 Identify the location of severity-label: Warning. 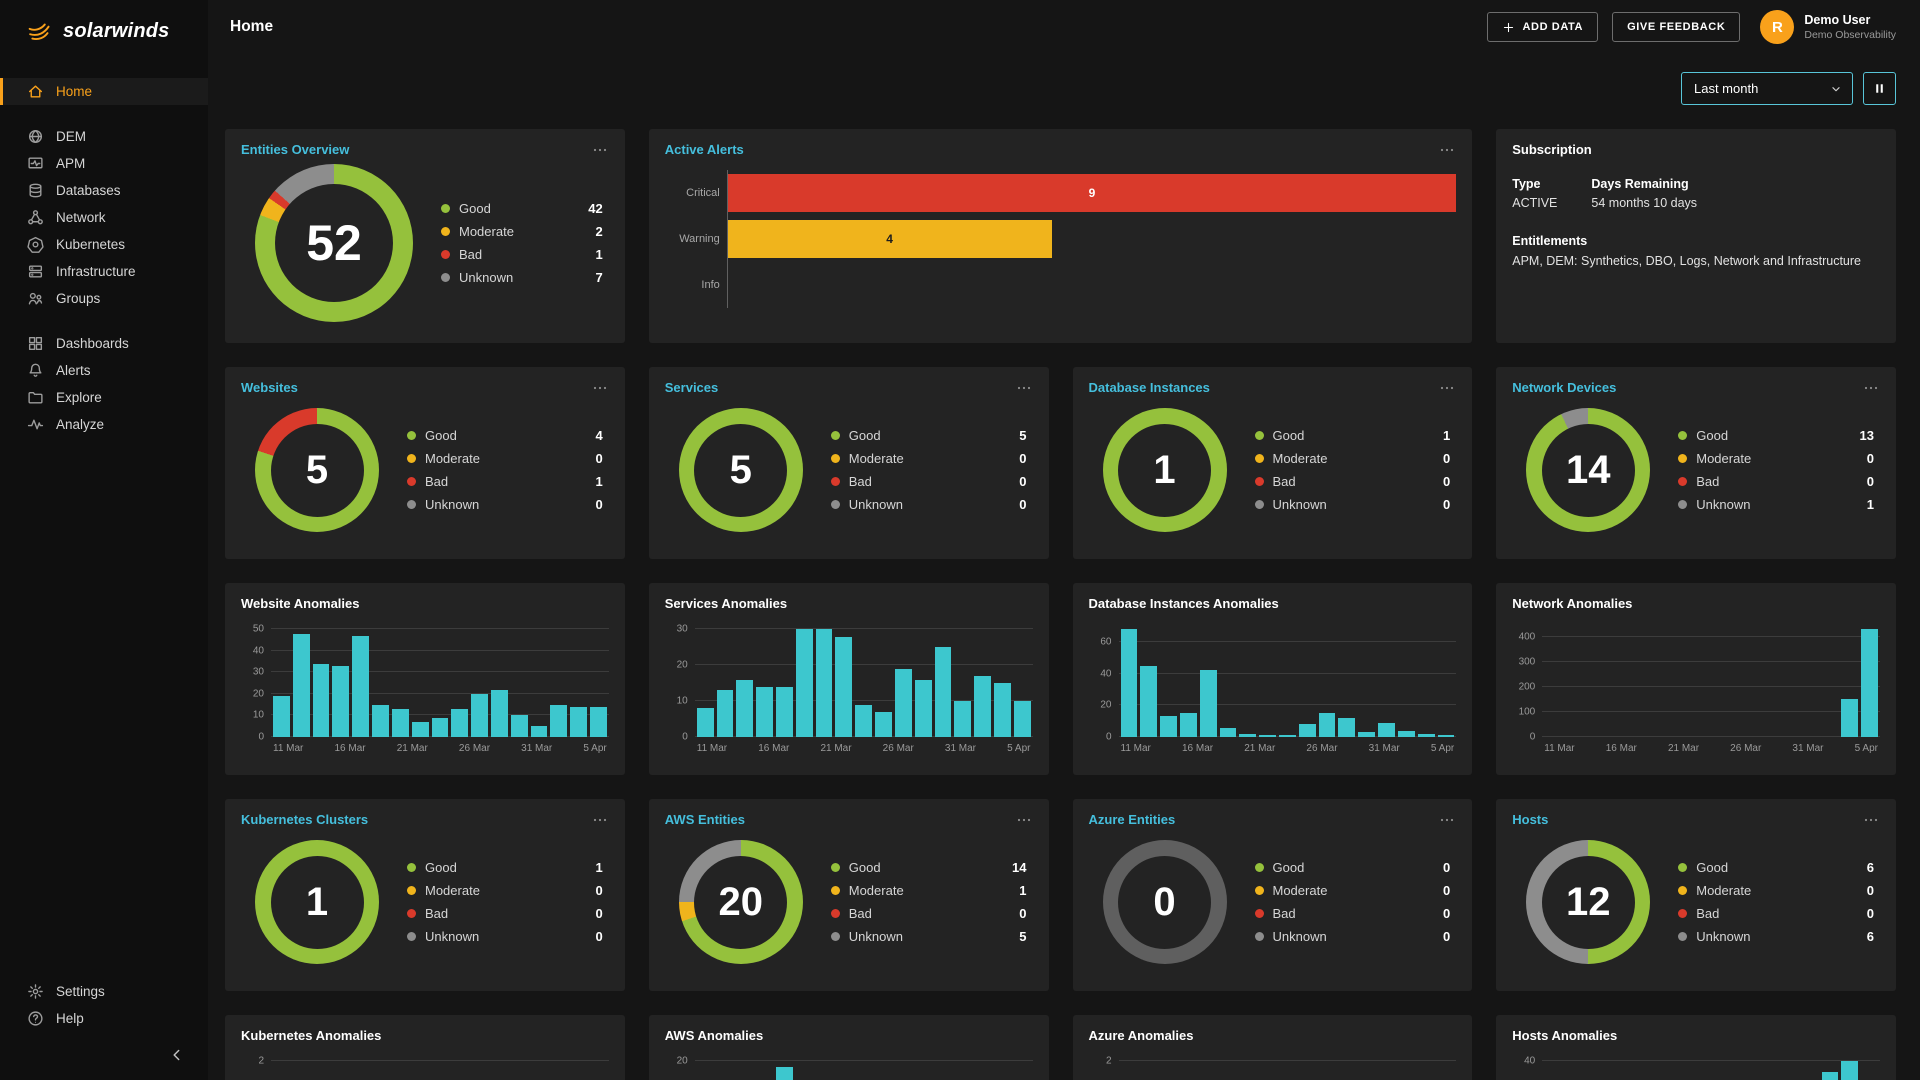
(699, 239).